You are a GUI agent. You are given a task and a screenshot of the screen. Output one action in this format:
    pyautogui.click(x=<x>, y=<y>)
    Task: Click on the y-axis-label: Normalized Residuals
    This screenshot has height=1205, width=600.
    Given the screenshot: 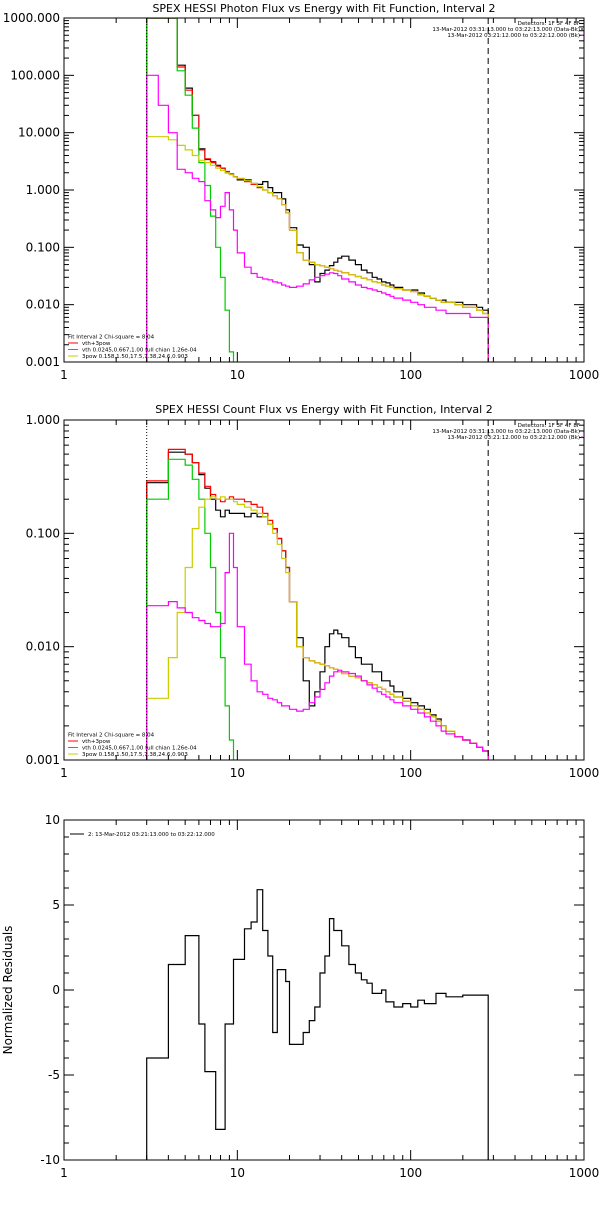 What is the action you would take?
    pyautogui.click(x=8, y=990)
    